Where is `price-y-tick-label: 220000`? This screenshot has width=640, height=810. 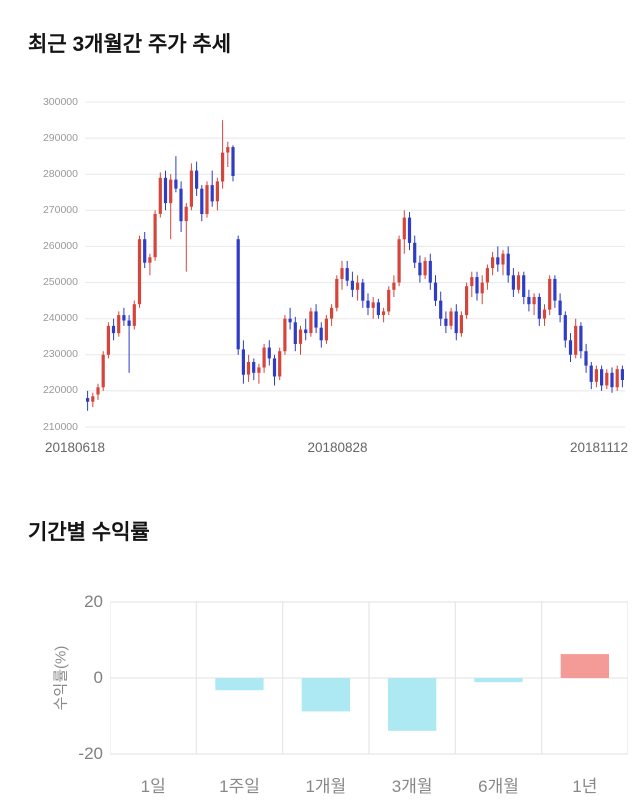 price-y-tick-label: 220000 is located at coordinates (60, 390).